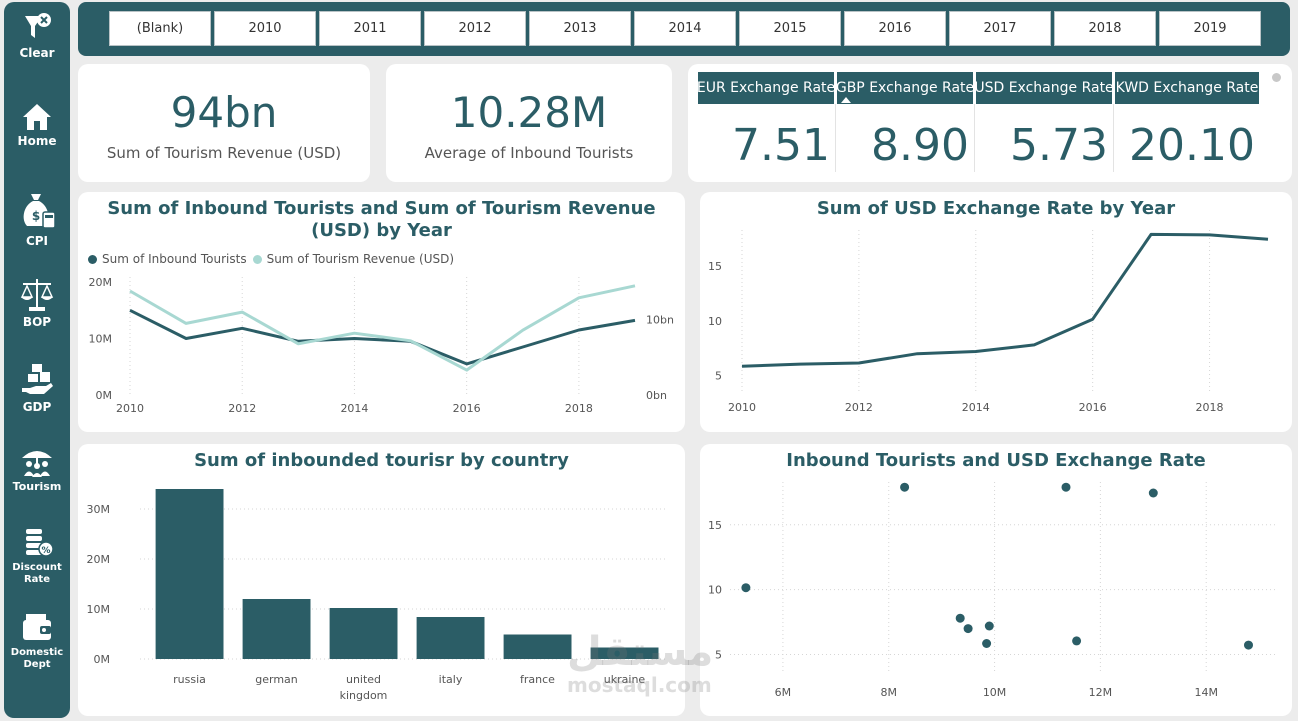  Describe the element at coordinates (1276, 77) in the screenshot. I see `scrollbar-thumb` at that location.